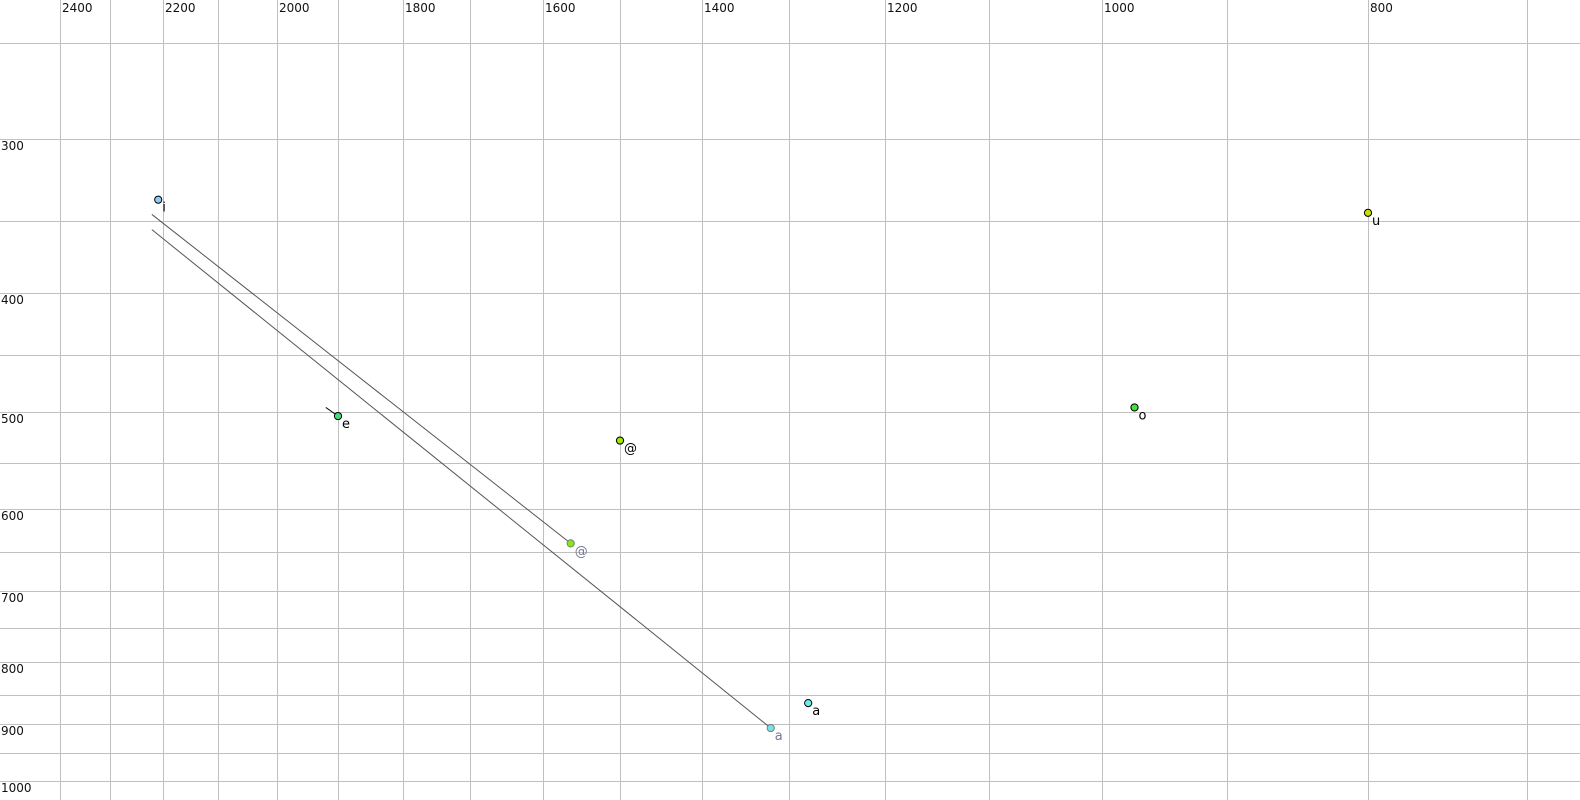 This screenshot has width=1580, height=800. I want to click on y-tick-label: 900, so click(12, 731).